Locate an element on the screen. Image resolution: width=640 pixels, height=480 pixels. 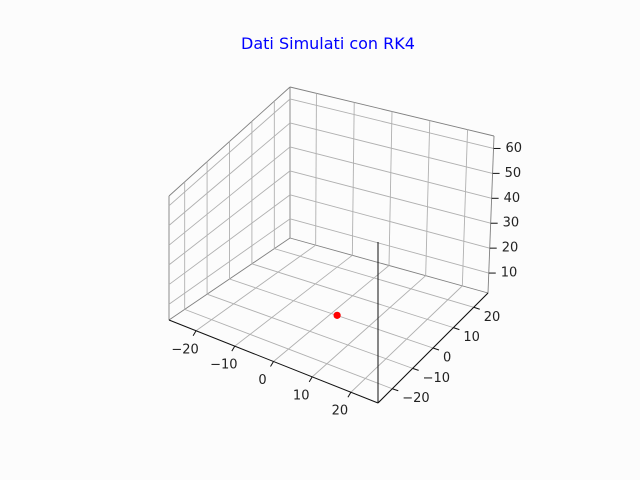
x-tick-label: −20 is located at coordinates (184, 349).